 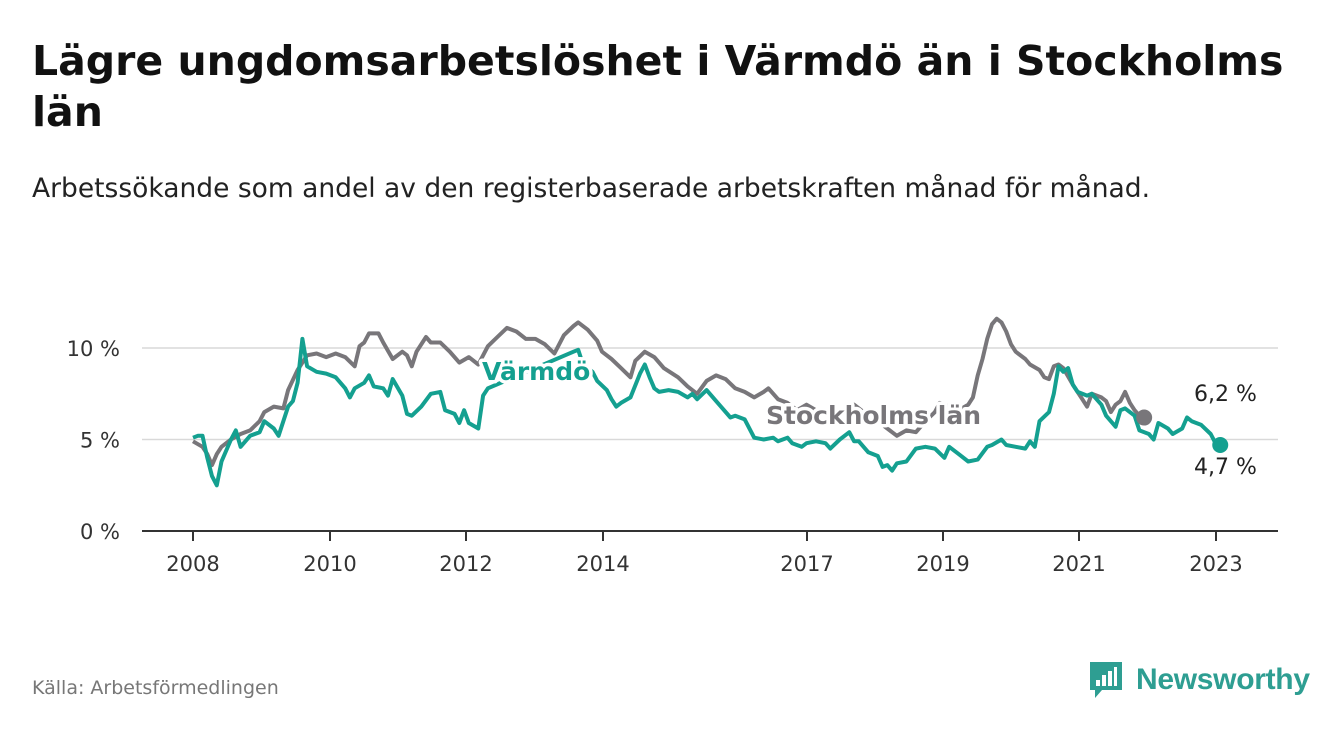 What do you see at coordinates (93, 349) in the screenshot?
I see `y-tick-label: 10 %` at bounding box center [93, 349].